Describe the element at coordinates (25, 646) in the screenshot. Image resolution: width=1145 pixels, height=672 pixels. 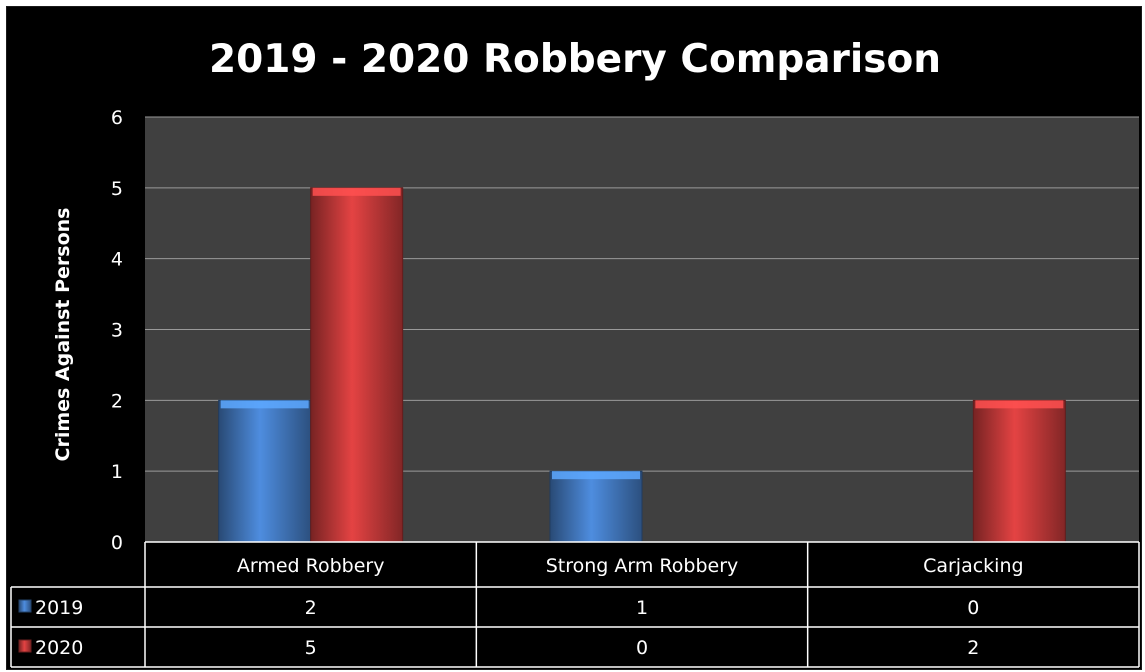
I see `legend-key-2020` at that location.